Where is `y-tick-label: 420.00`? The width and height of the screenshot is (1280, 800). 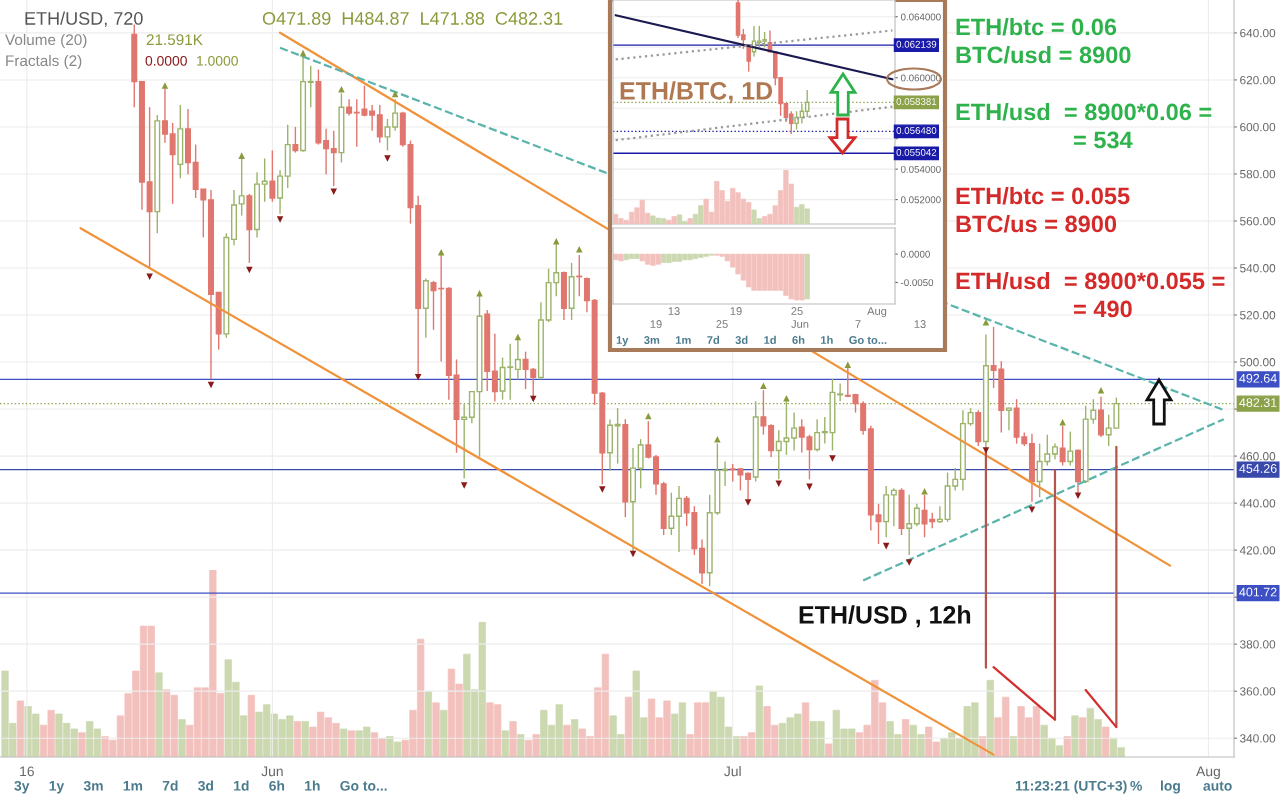
y-tick-label: 420.00 is located at coordinates (1257, 550).